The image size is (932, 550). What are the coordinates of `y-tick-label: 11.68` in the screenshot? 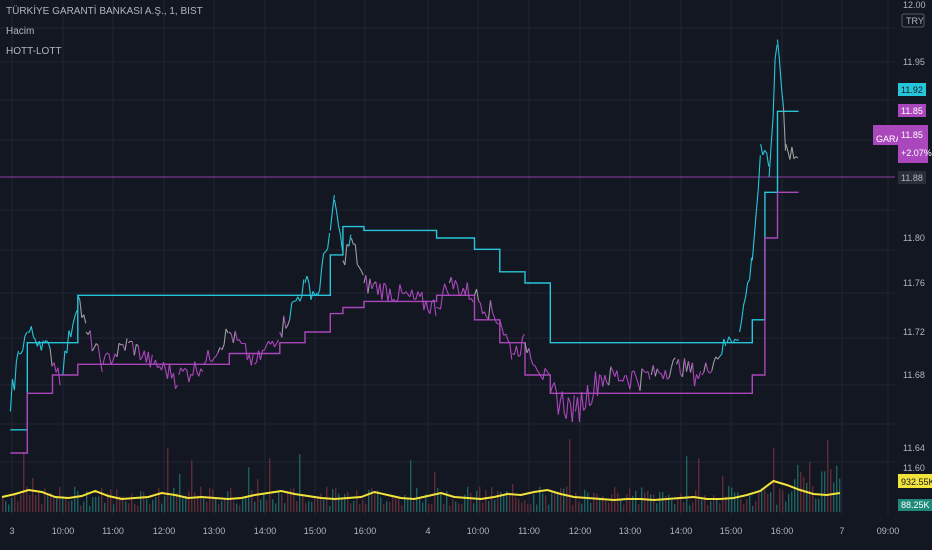 It's located at (914, 375).